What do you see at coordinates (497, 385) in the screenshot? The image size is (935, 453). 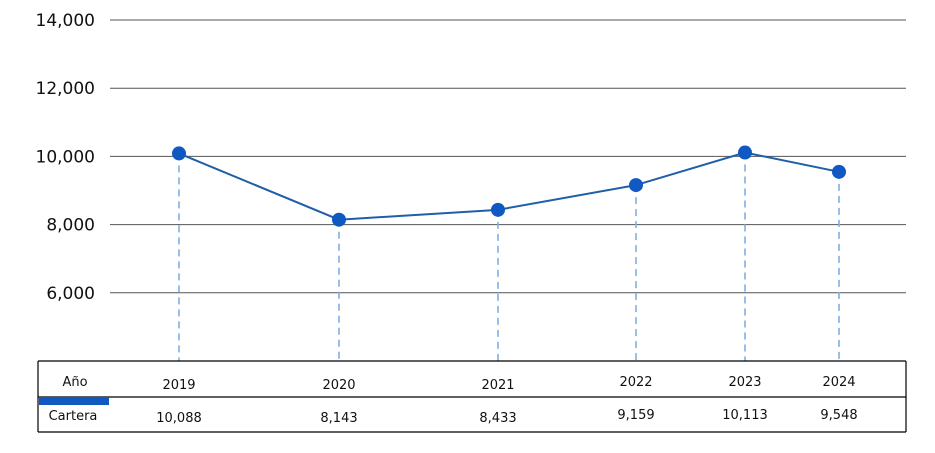 I see `x-category-label: 2021` at bounding box center [497, 385].